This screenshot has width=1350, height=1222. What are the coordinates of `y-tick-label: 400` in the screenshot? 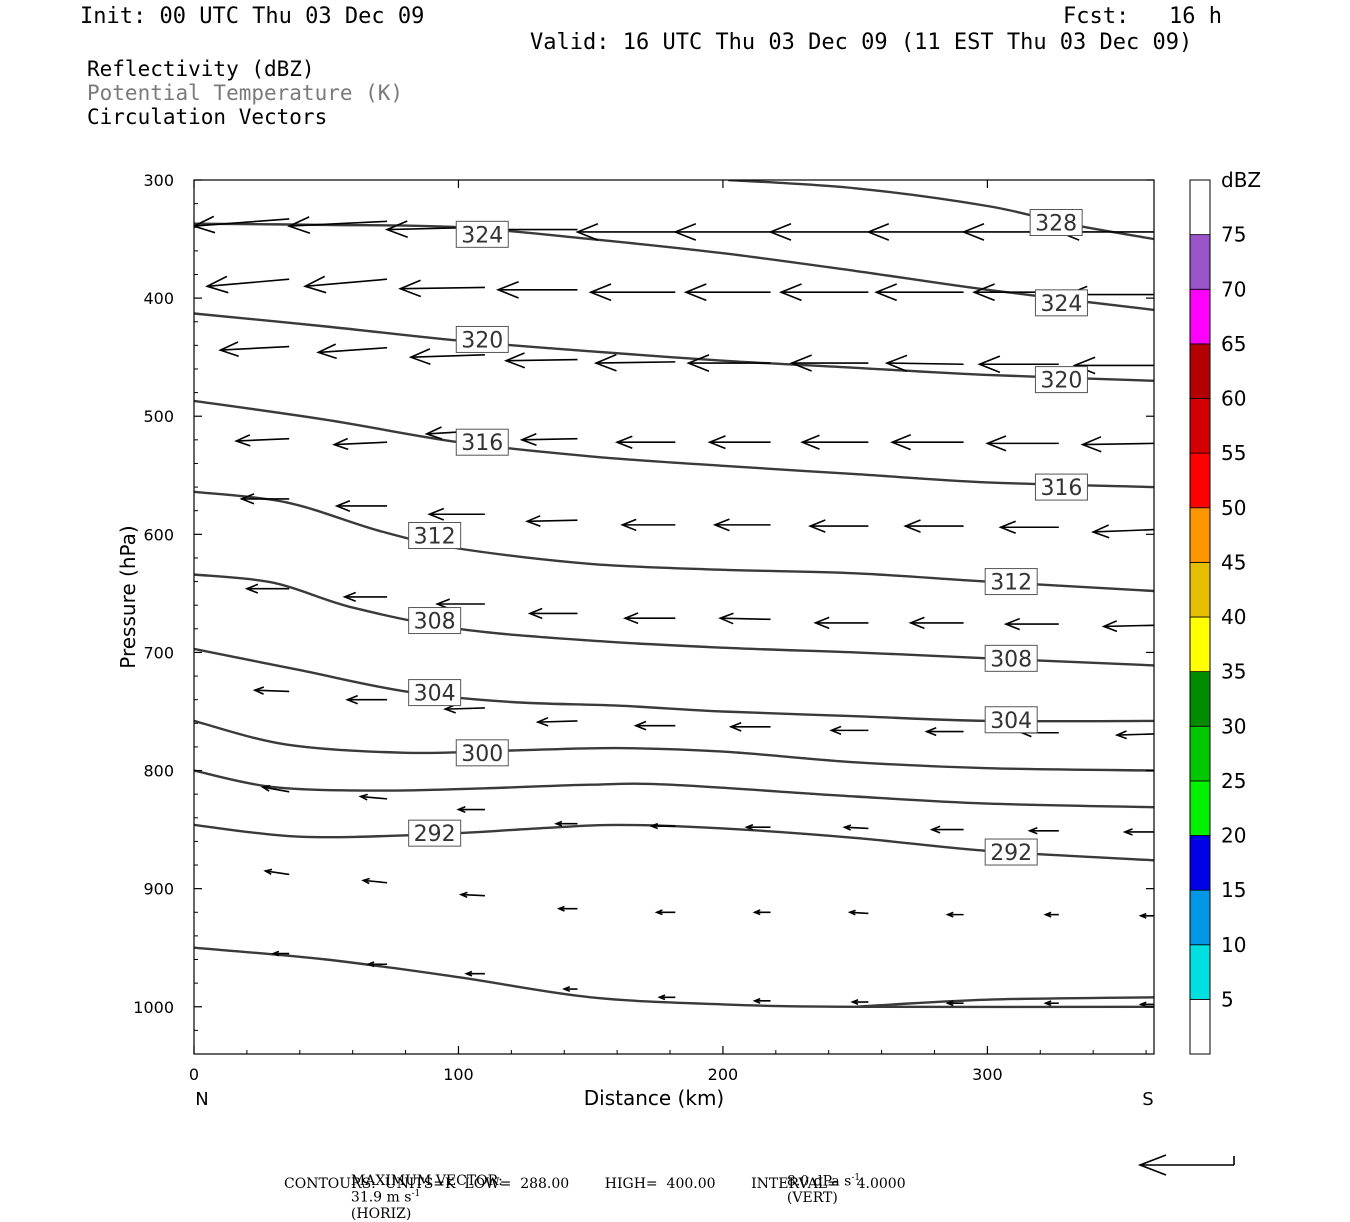 It's located at (158, 298).